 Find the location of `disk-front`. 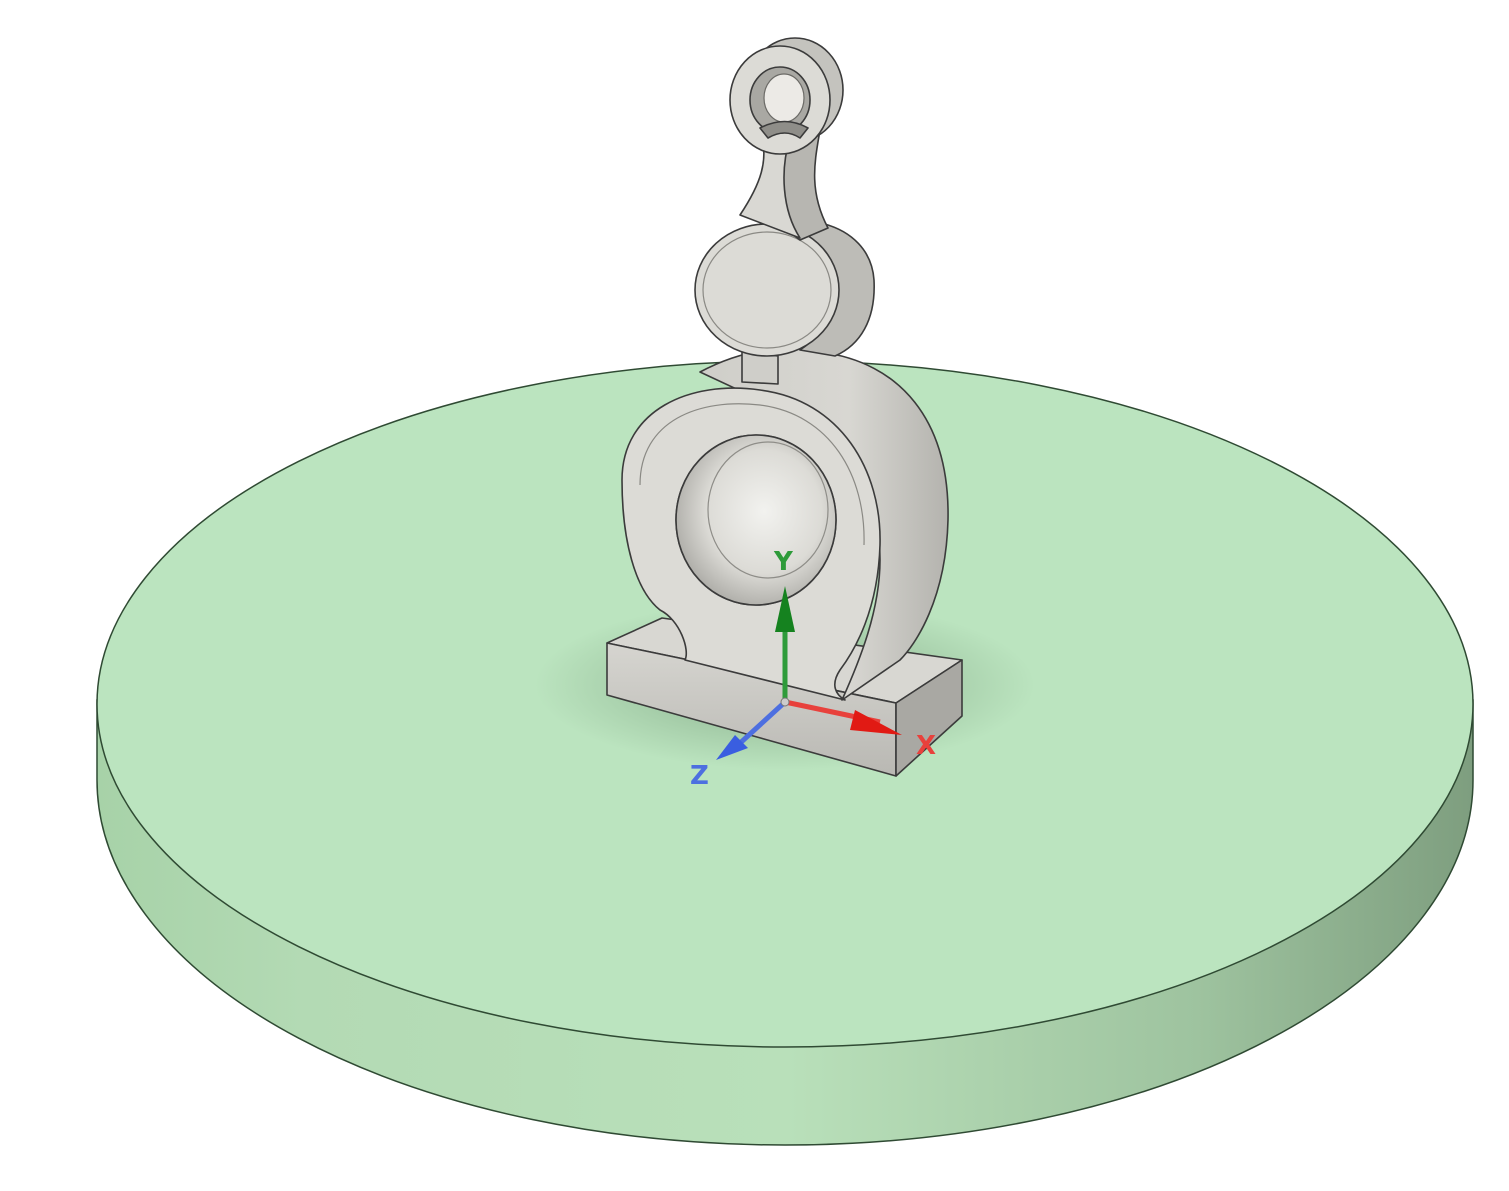

disk-front is located at coordinates (767, 290).